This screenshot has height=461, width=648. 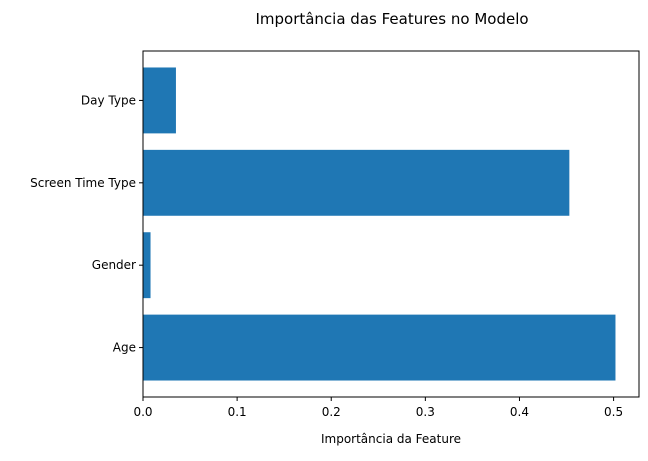 What do you see at coordinates (391, 19) in the screenshot?
I see `chart-title: Importância das Features no Modelo` at bounding box center [391, 19].